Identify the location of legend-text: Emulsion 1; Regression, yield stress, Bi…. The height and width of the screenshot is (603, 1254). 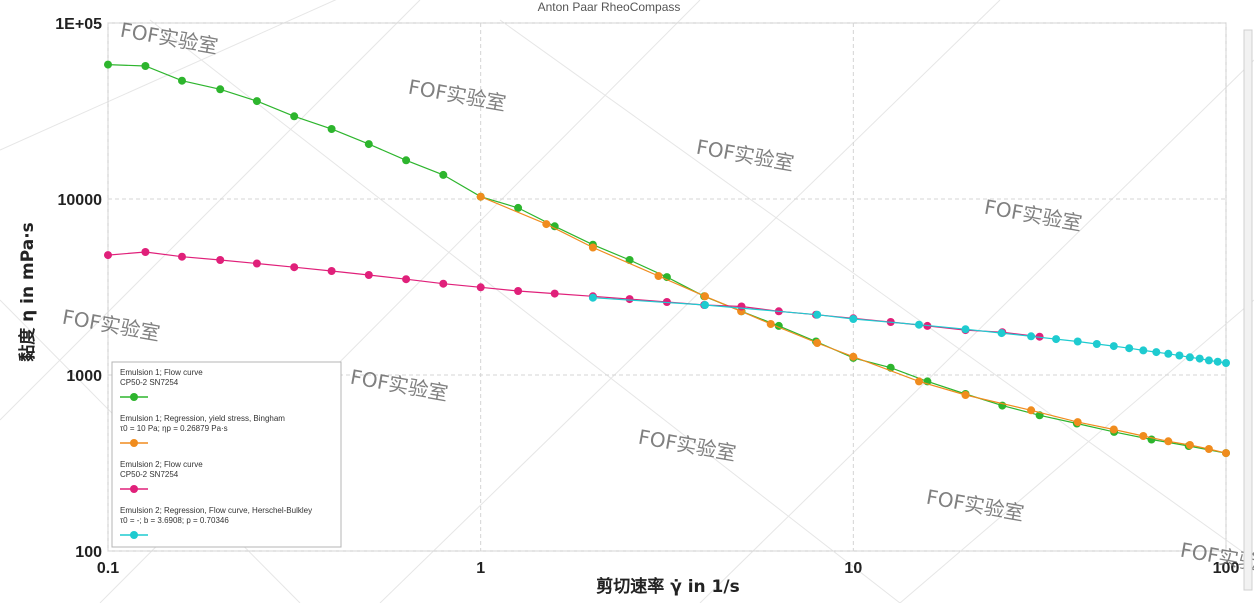
(202, 418).